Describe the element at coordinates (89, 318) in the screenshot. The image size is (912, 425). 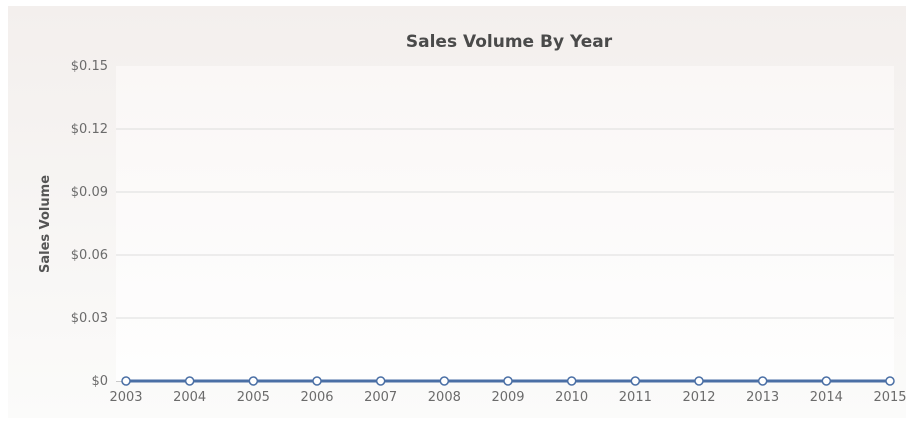
I see `y-tick-label: $0.03` at that location.